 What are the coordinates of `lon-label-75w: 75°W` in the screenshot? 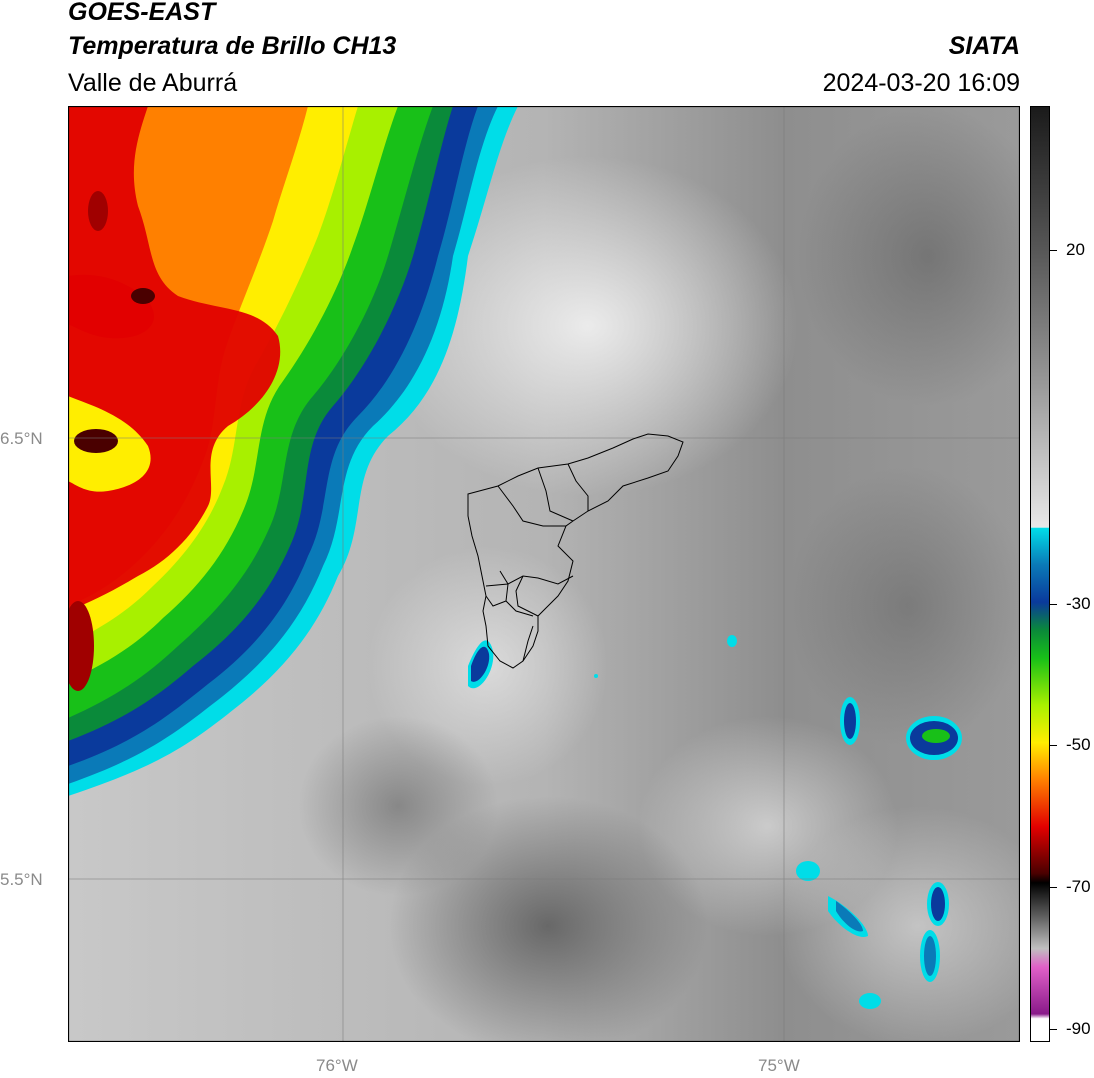 It's located at (779, 1065).